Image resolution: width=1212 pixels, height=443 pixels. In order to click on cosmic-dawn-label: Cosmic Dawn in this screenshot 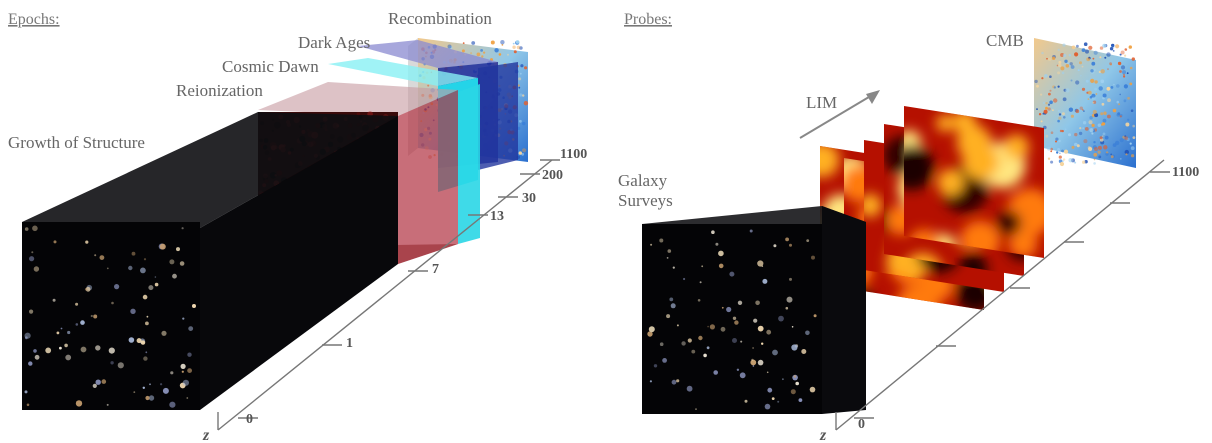, I will do `click(270, 66)`.